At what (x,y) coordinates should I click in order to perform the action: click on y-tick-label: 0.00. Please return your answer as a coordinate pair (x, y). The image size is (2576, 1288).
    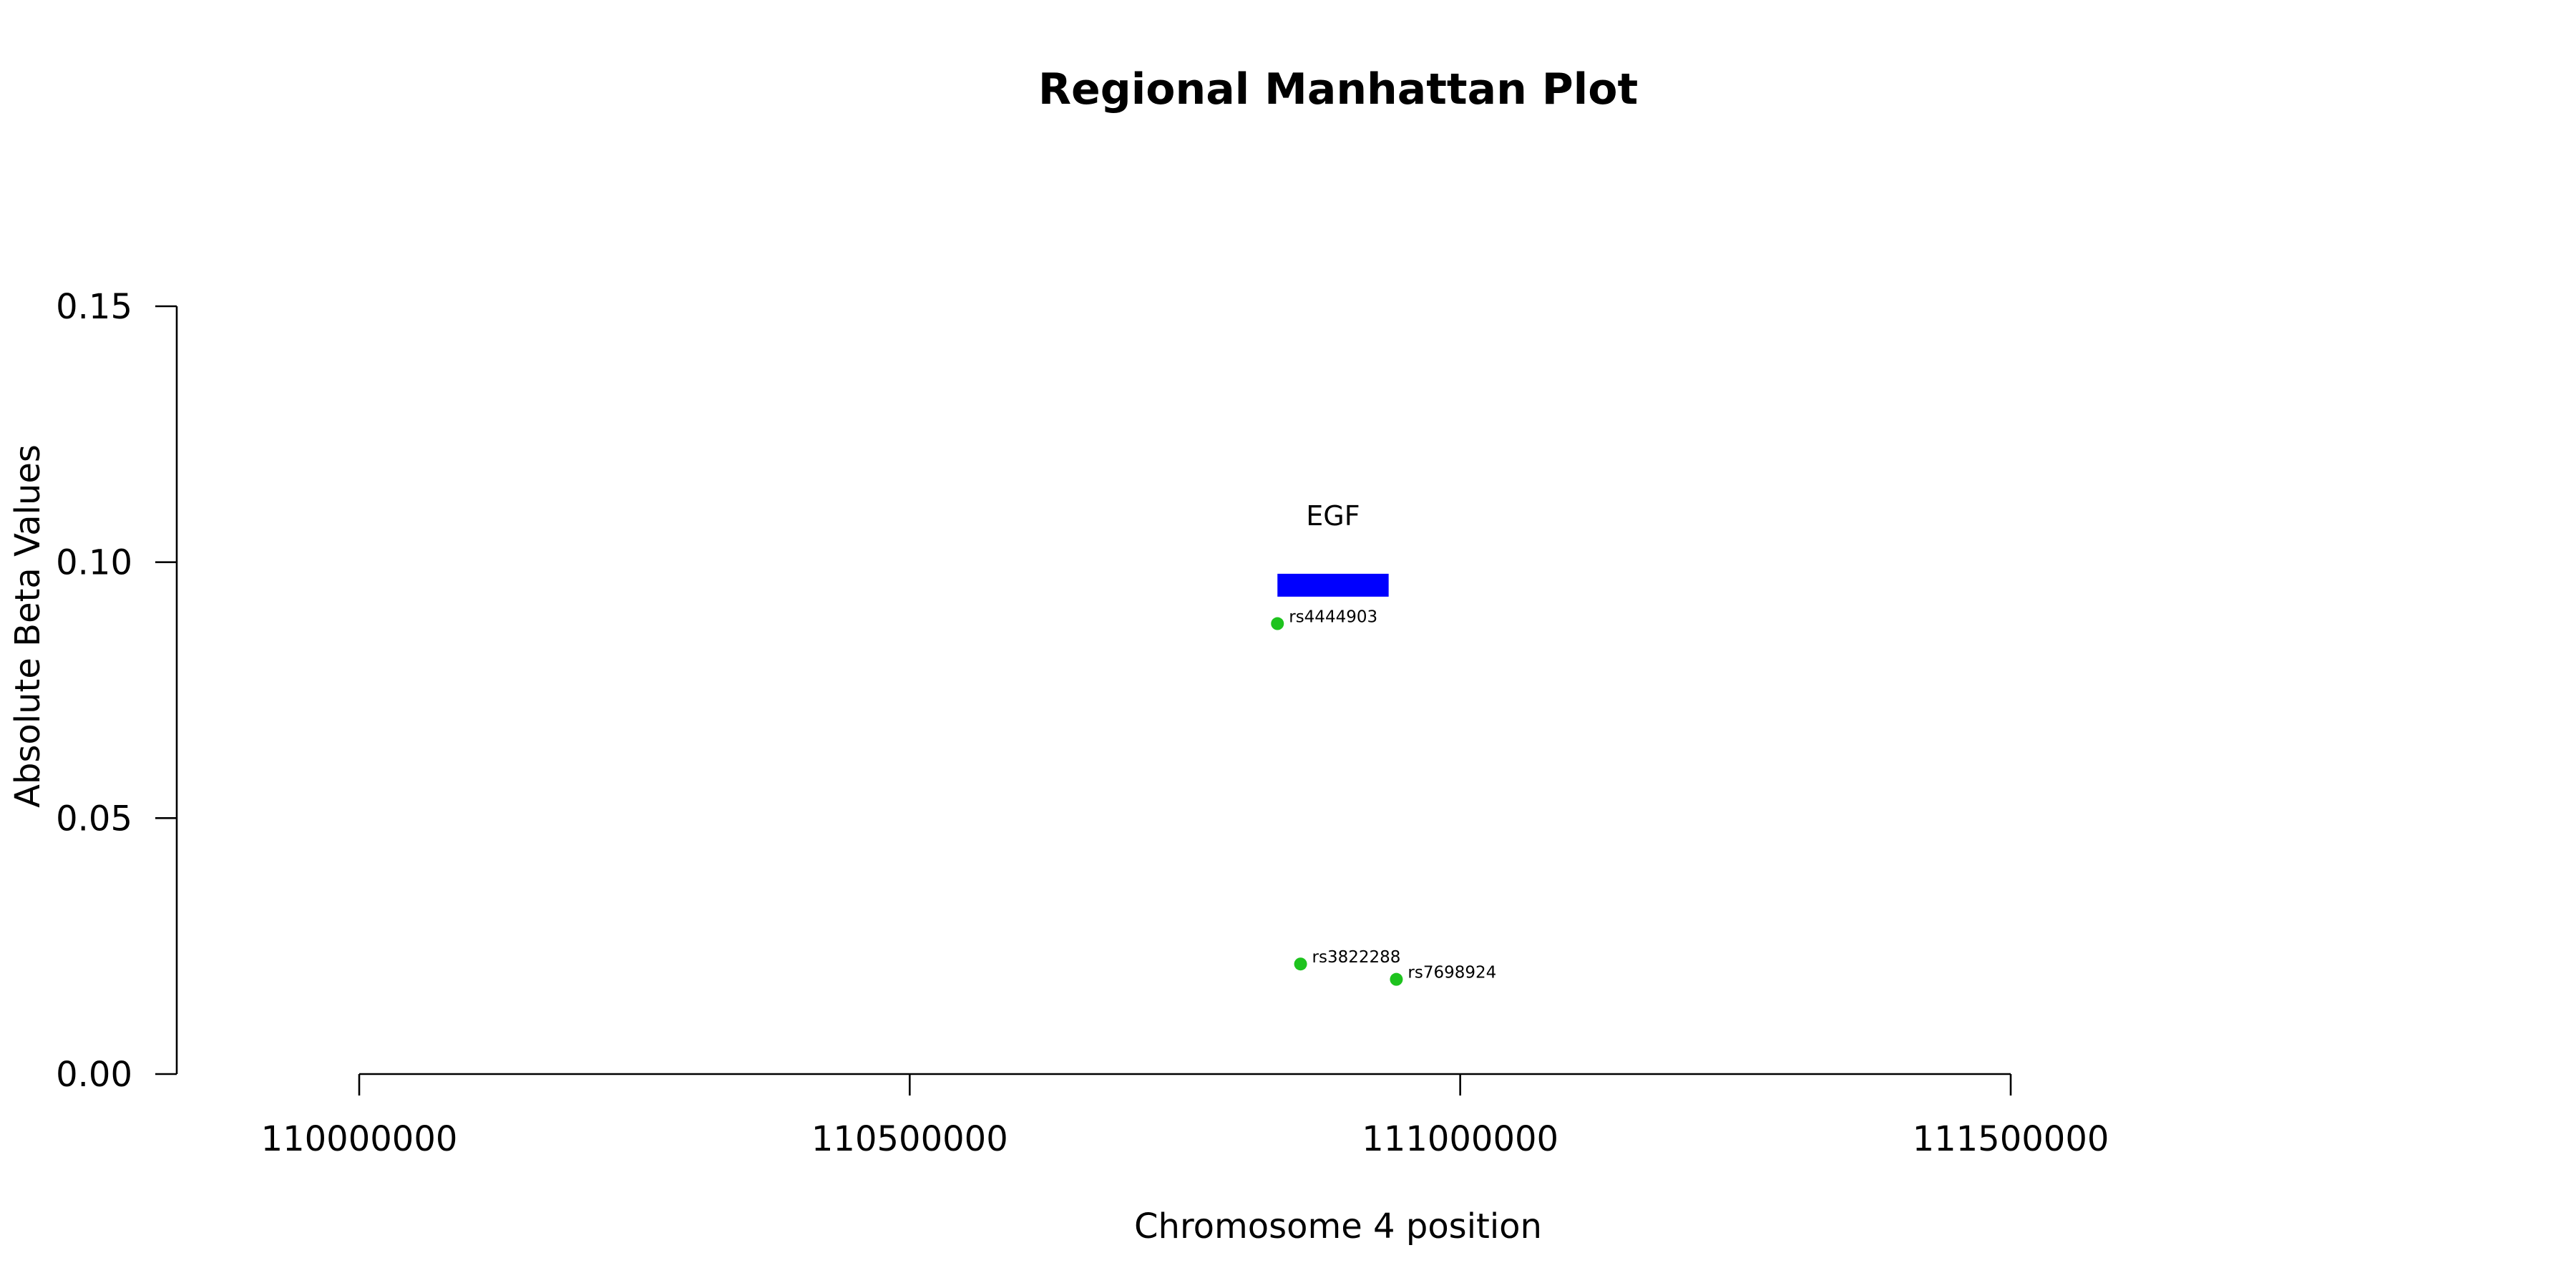
    Looking at the image, I should click on (94, 1075).